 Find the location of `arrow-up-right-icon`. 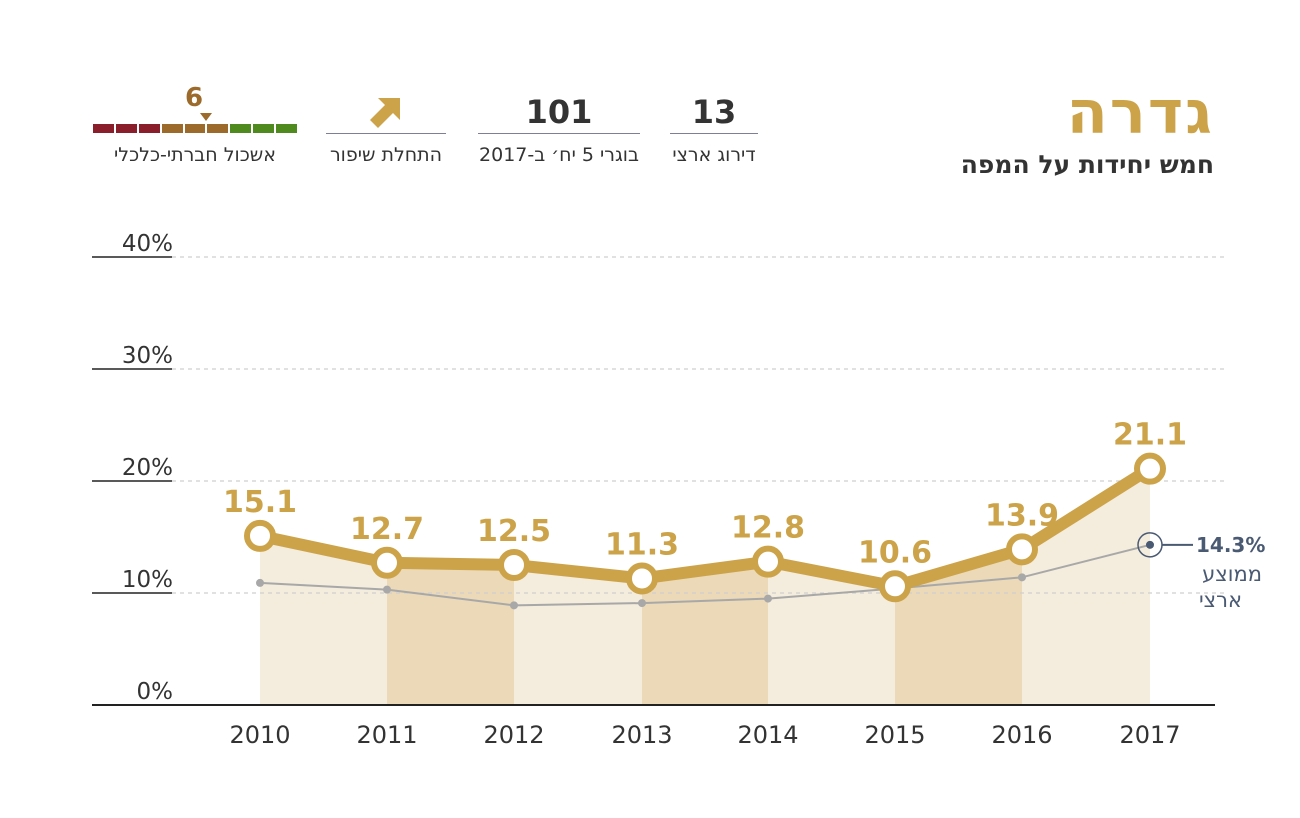

arrow-up-right-icon is located at coordinates (385, 113).